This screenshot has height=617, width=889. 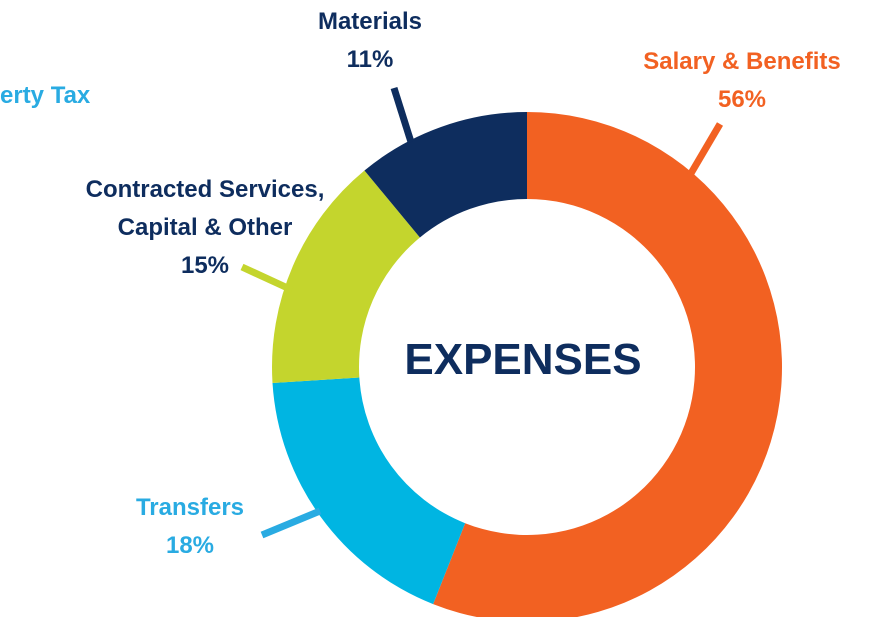 What do you see at coordinates (370, 59) in the screenshot?
I see `value-label: 11%` at bounding box center [370, 59].